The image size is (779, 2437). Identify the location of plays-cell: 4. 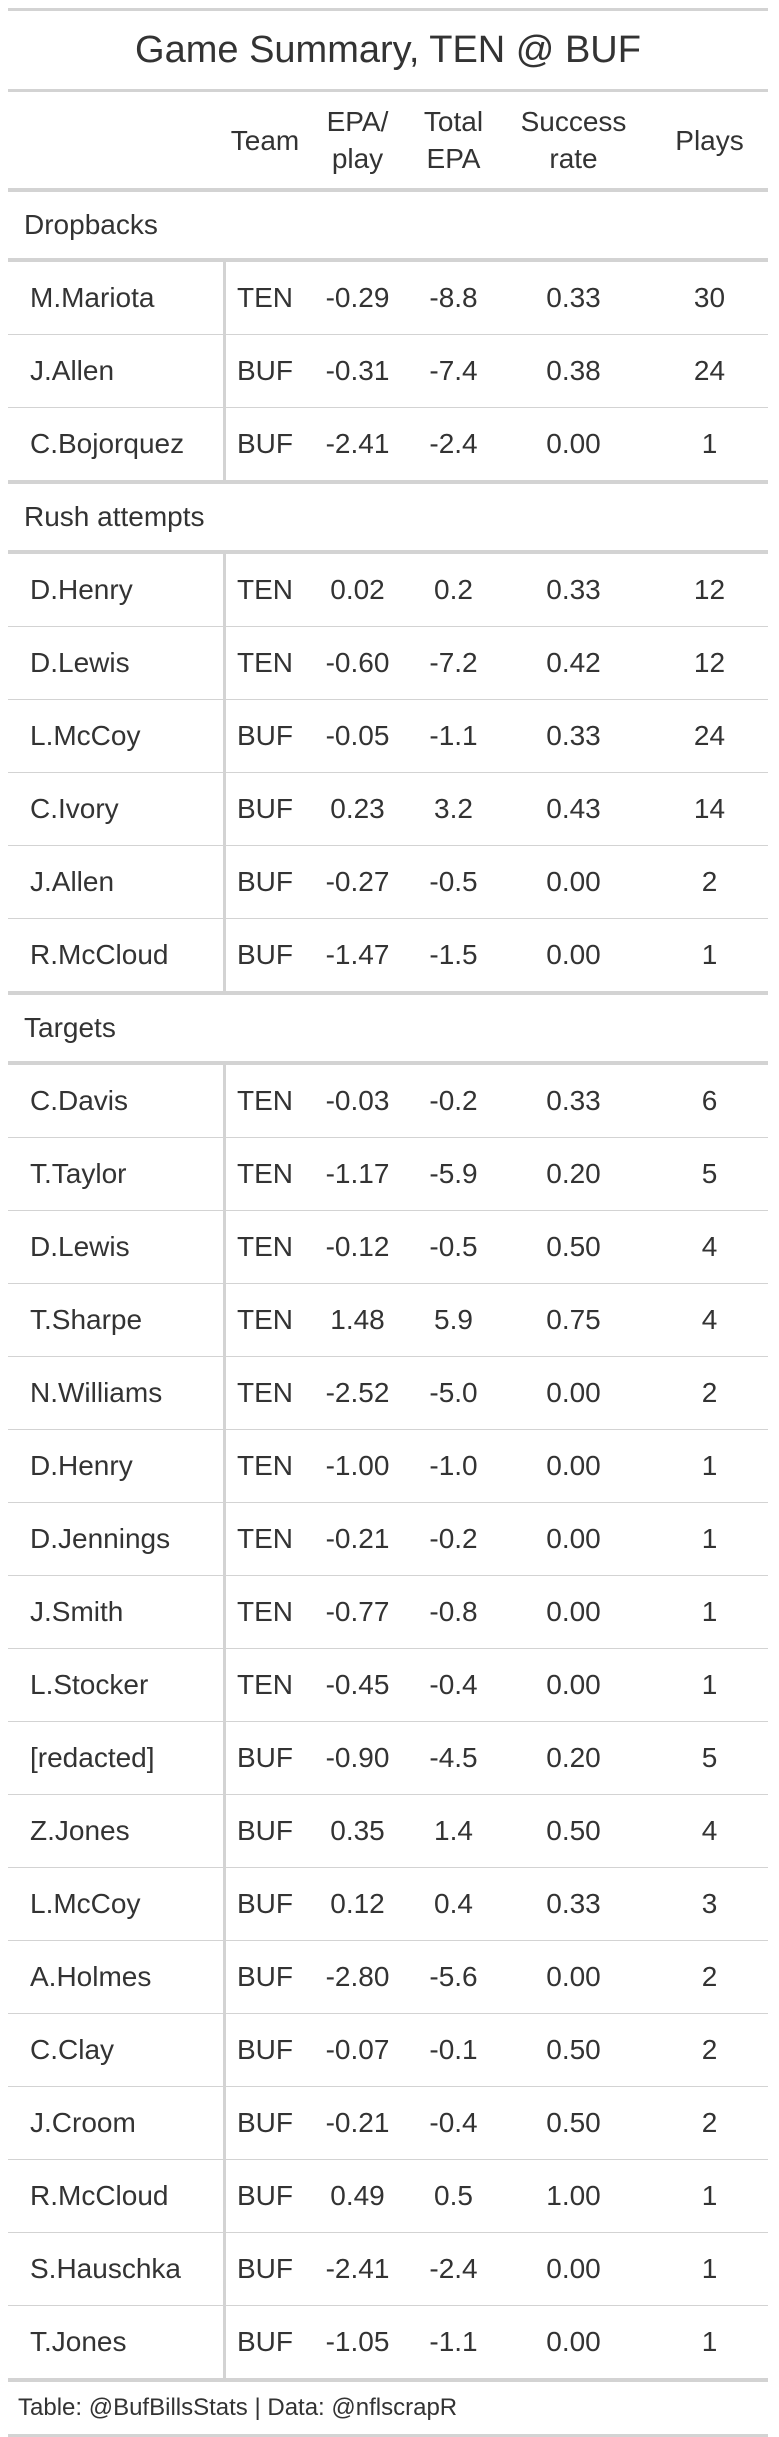
(709, 1319).